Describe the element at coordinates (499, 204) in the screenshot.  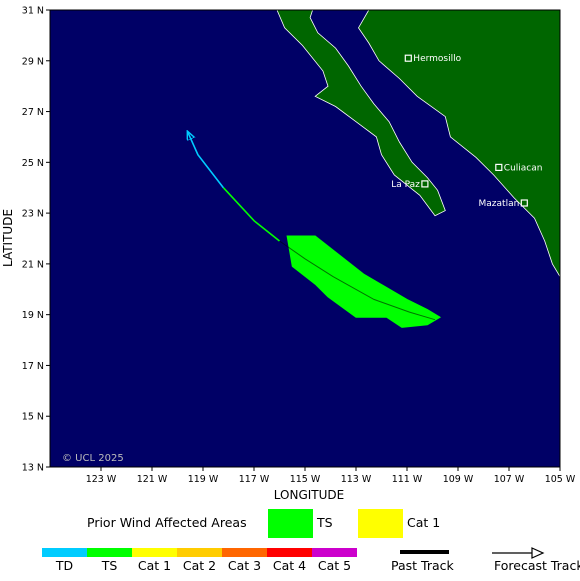
I see `city-label: Mazatlan` at that location.